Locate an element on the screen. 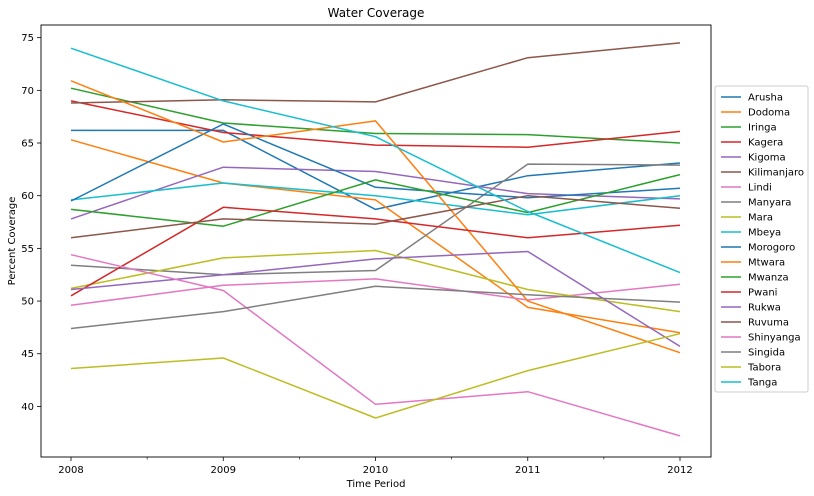 The image size is (814, 496). legend-label-mbeya: Mbeya is located at coordinates (764, 233).